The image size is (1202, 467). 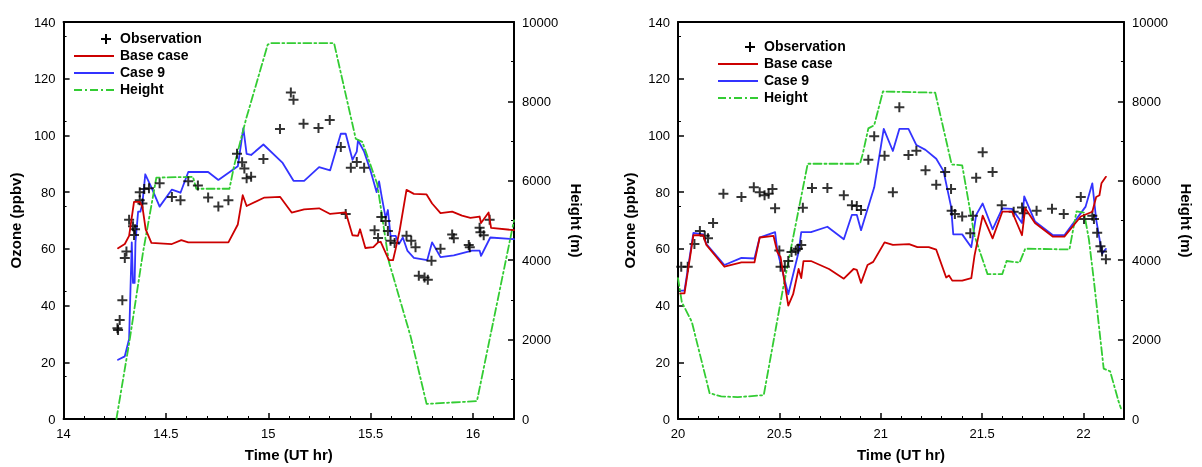 What do you see at coordinates (268, 433) in the screenshot?
I see `x-tick-label: 15` at bounding box center [268, 433].